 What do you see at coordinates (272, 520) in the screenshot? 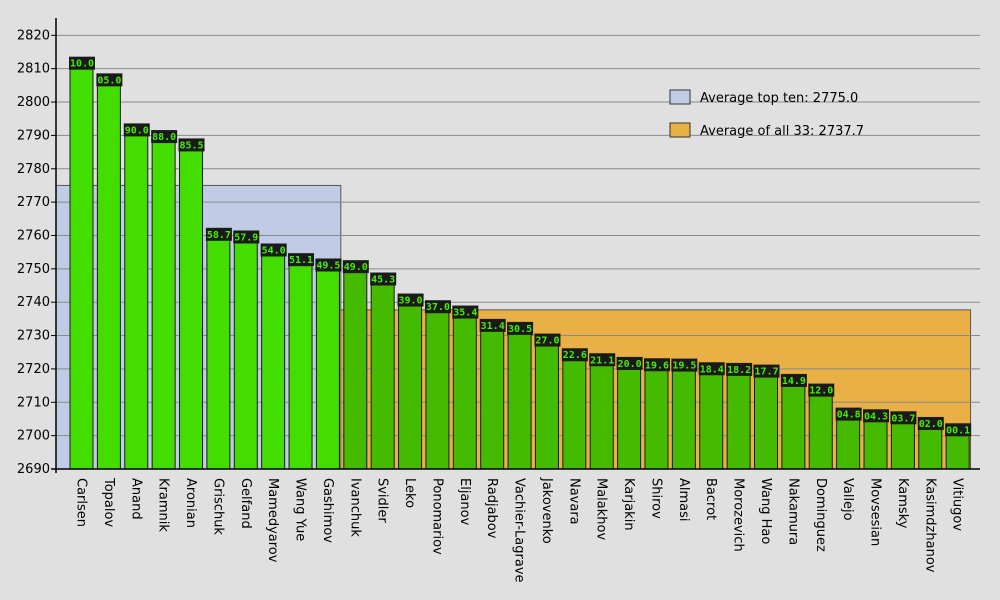
I see `x-tick-label: Mamedyarov` at bounding box center [272, 520].